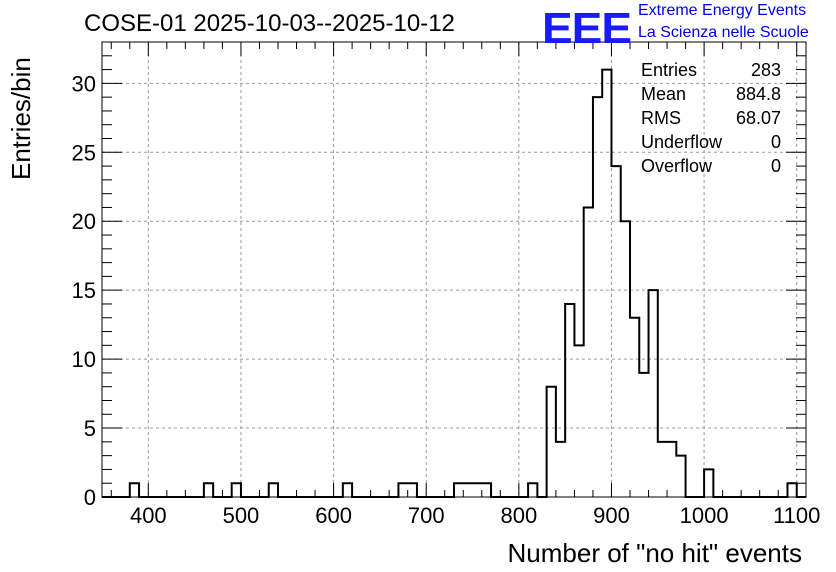  Describe the element at coordinates (655, 553) in the screenshot. I see `x-axis-label: Number of "no hit" events` at that location.